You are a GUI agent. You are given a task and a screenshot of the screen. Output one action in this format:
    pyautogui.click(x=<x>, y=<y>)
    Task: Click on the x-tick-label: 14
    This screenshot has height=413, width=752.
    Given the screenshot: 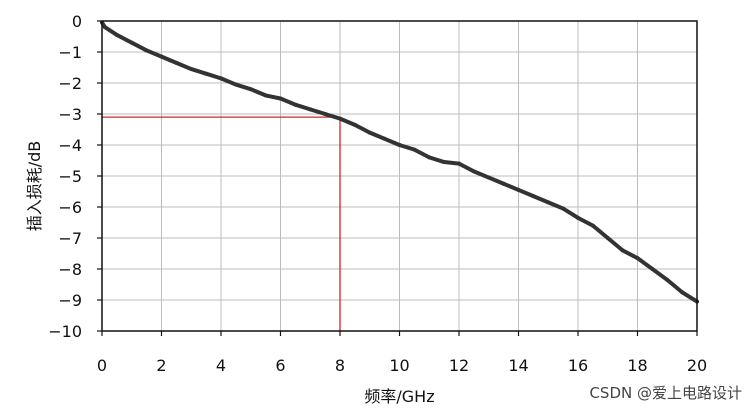 What is the action you would take?
    pyautogui.click(x=518, y=365)
    